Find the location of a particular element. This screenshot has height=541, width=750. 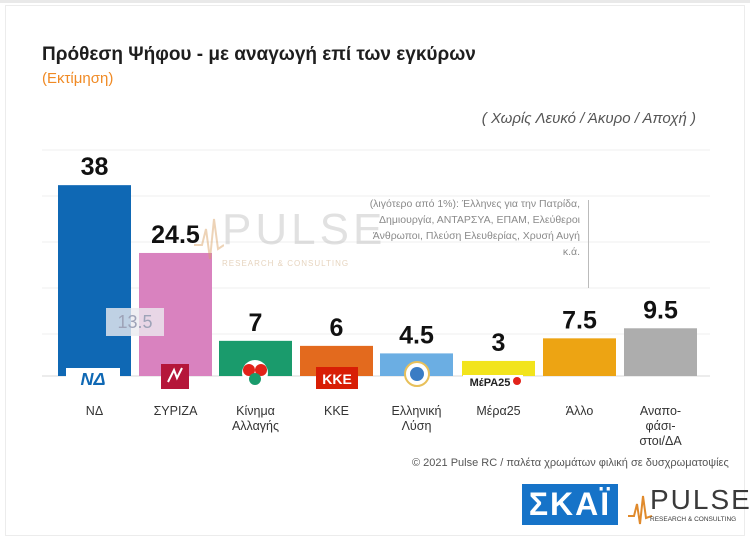

value-label: 3 is located at coordinates (499, 343).